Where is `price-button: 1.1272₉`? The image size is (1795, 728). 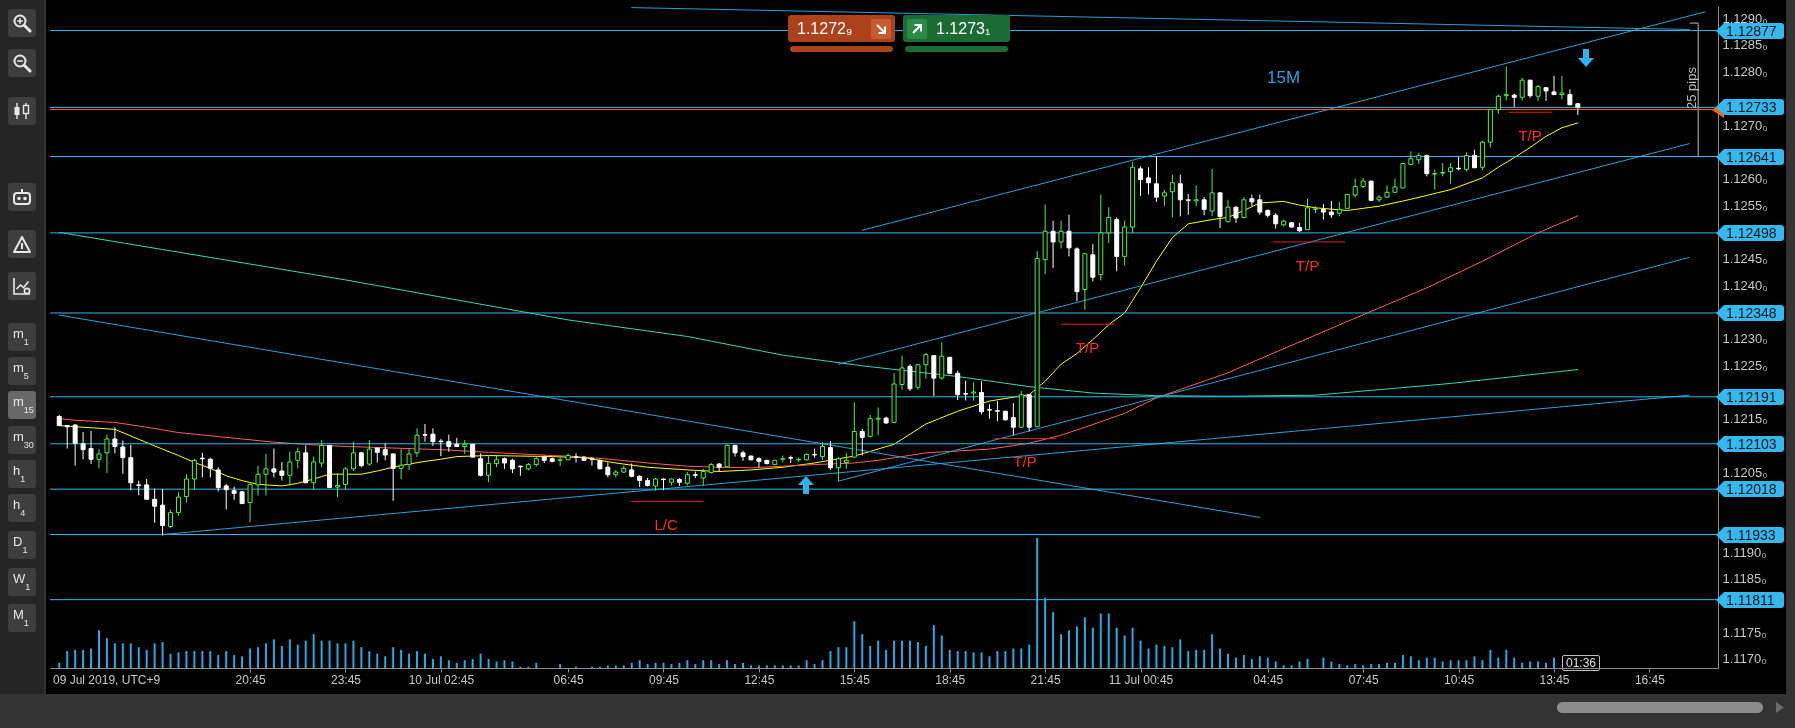
price-button: 1.1272₉ is located at coordinates (841, 28).